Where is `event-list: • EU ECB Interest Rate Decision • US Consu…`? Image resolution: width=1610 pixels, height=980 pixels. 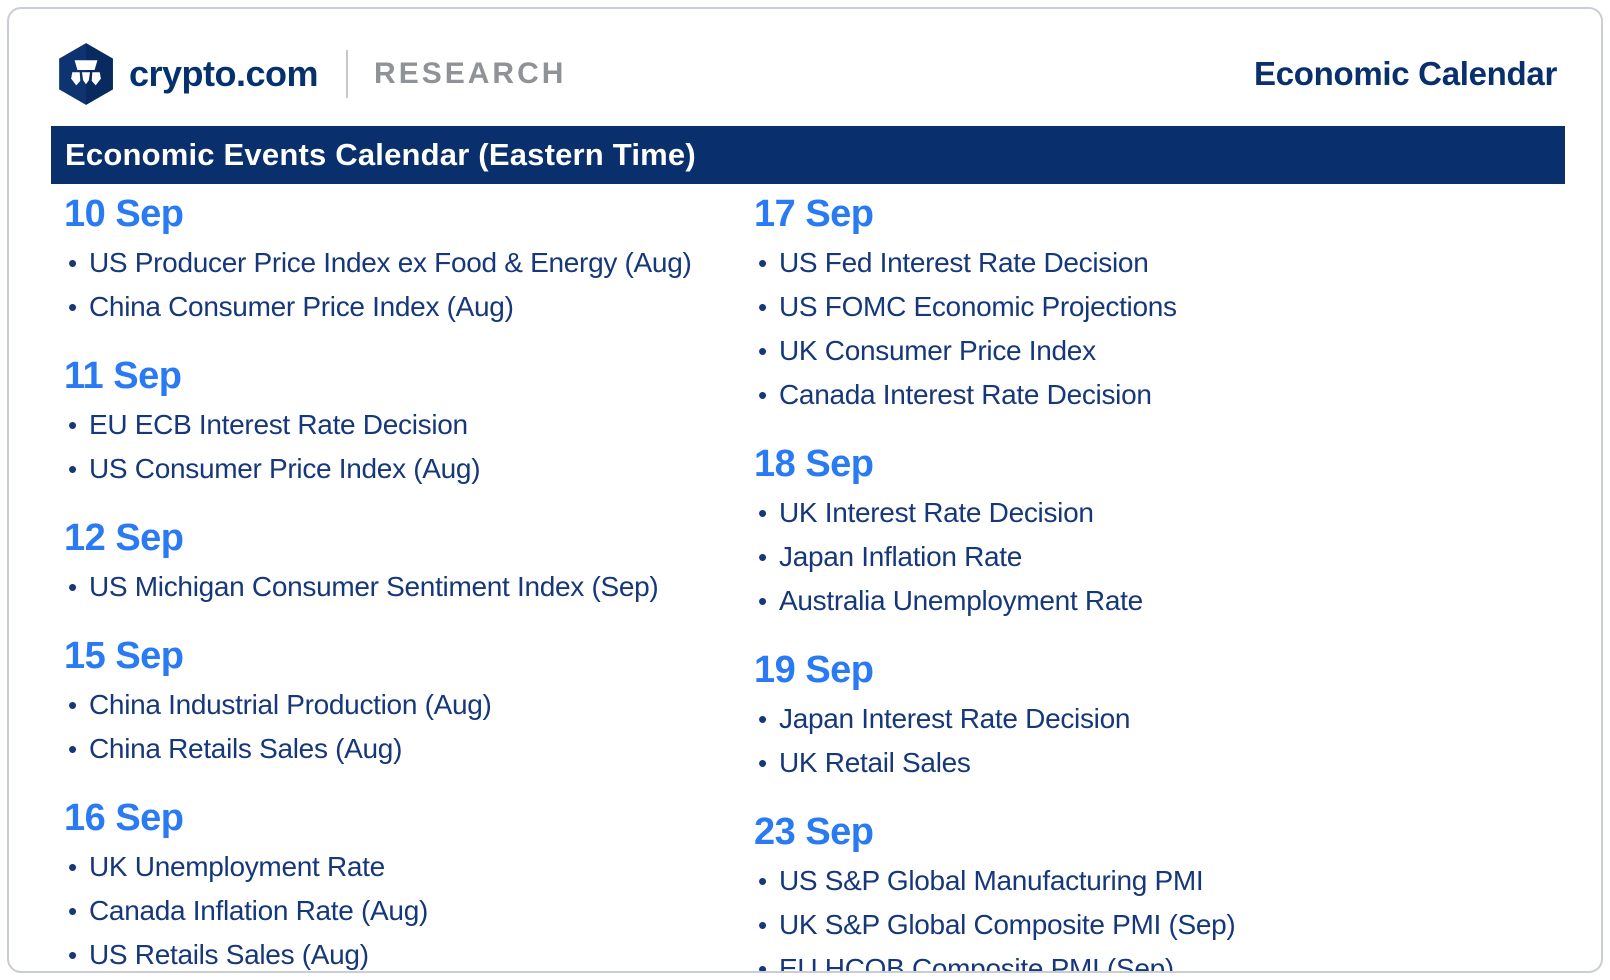
event-list: • EU ECB Interest Rate Decision • US Consu… is located at coordinates (409, 447).